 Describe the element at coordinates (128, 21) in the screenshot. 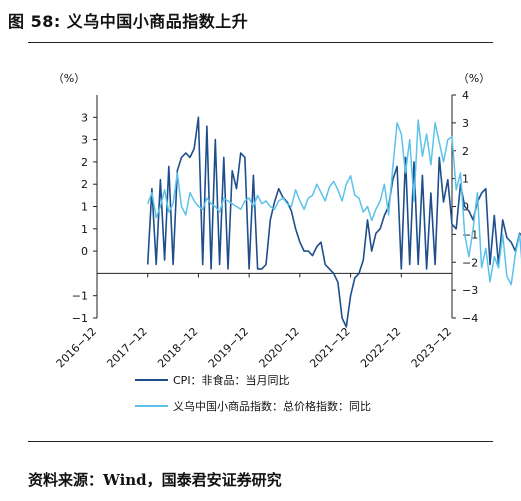

I see `figure-title: 图 58: 义乌中国小商品指数上升` at that location.